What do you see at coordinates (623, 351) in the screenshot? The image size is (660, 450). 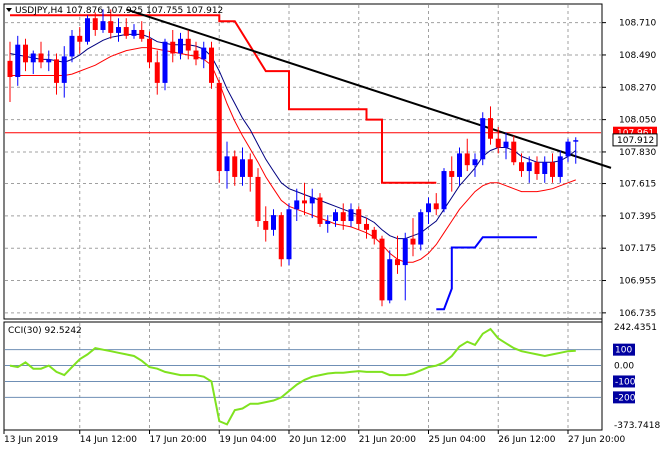 I see `cci-level-label: 100` at bounding box center [623, 351].